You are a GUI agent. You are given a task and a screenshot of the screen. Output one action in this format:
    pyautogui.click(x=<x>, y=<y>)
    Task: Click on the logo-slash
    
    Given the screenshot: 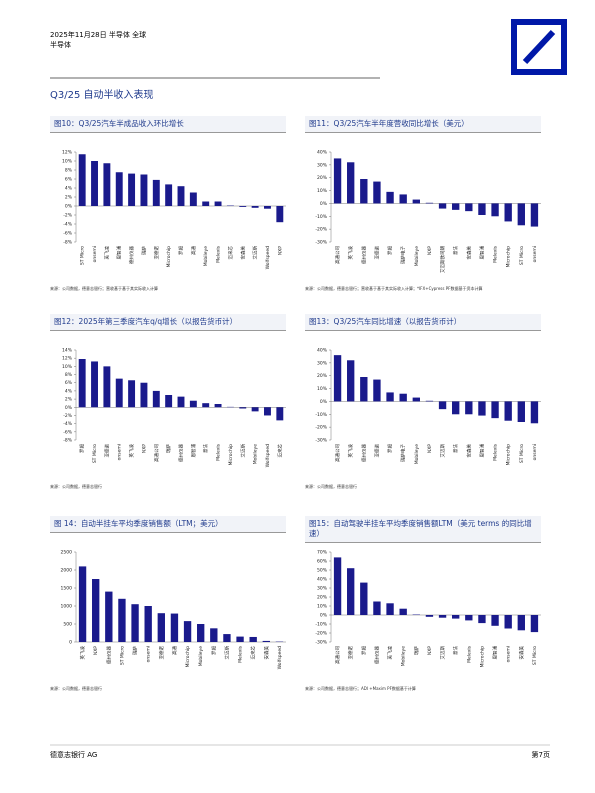 What is the action you would take?
    pyautogui.click(x=539, y=47)
    